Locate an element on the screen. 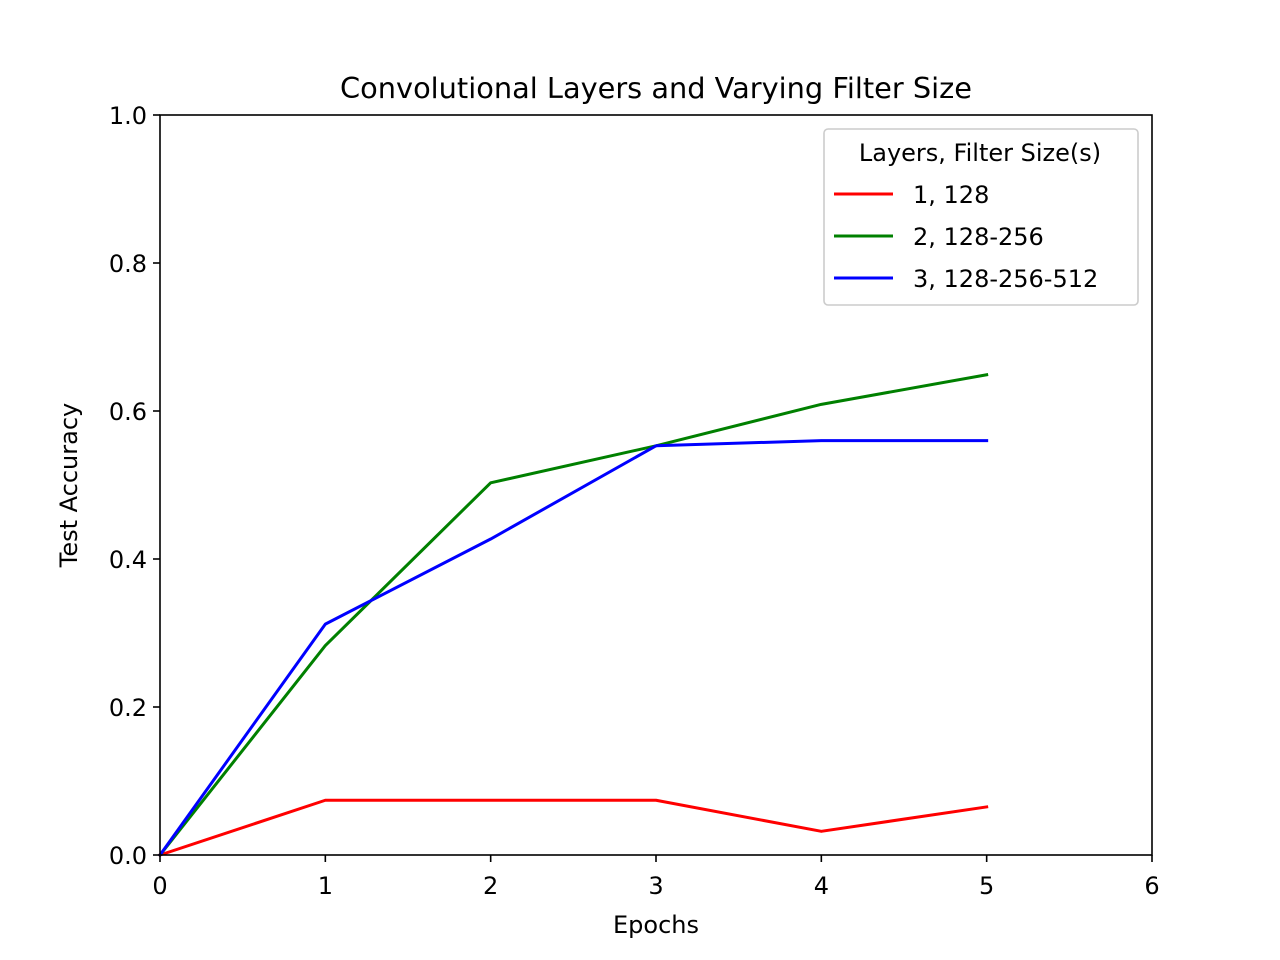  legend-title: Layers, Filter Size(s) is located at coordinates (980, 153).